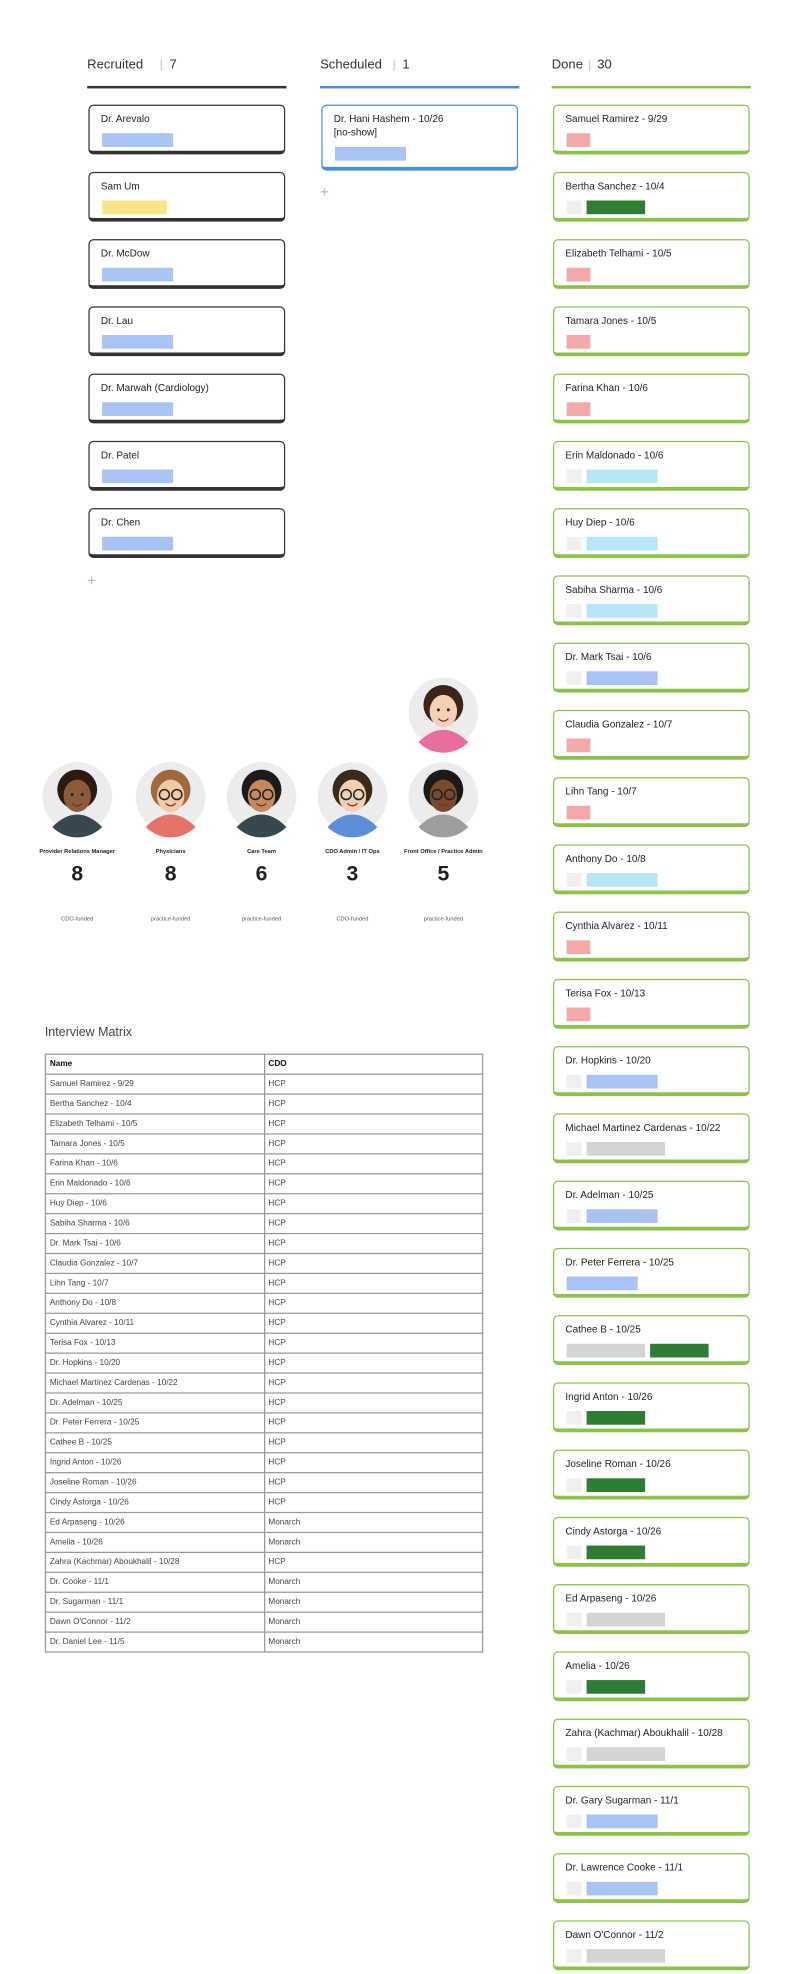 Image resolution: width=812 pixels, height=1974 pixels. What do you see at coordinates (651, 1878) in the screenshot?
I see `card: Dr. Lawrence Cooke - 11/1` at bounding box center [651, 1878].